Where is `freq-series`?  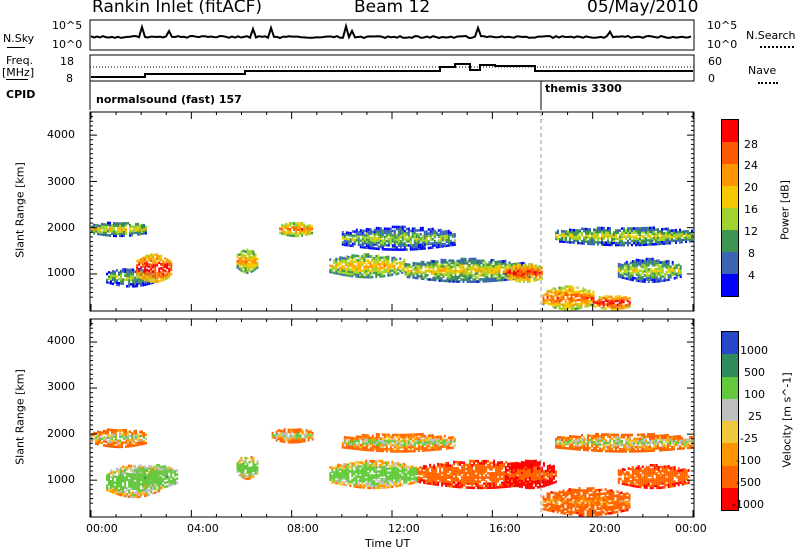
freq-series is located at coordinates (392, 70).